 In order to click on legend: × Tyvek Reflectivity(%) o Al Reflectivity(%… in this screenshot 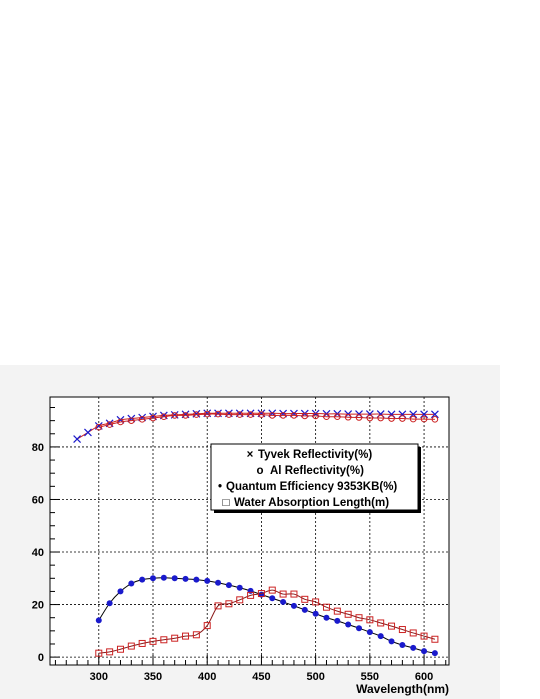, I will do `click(315, 478)`.